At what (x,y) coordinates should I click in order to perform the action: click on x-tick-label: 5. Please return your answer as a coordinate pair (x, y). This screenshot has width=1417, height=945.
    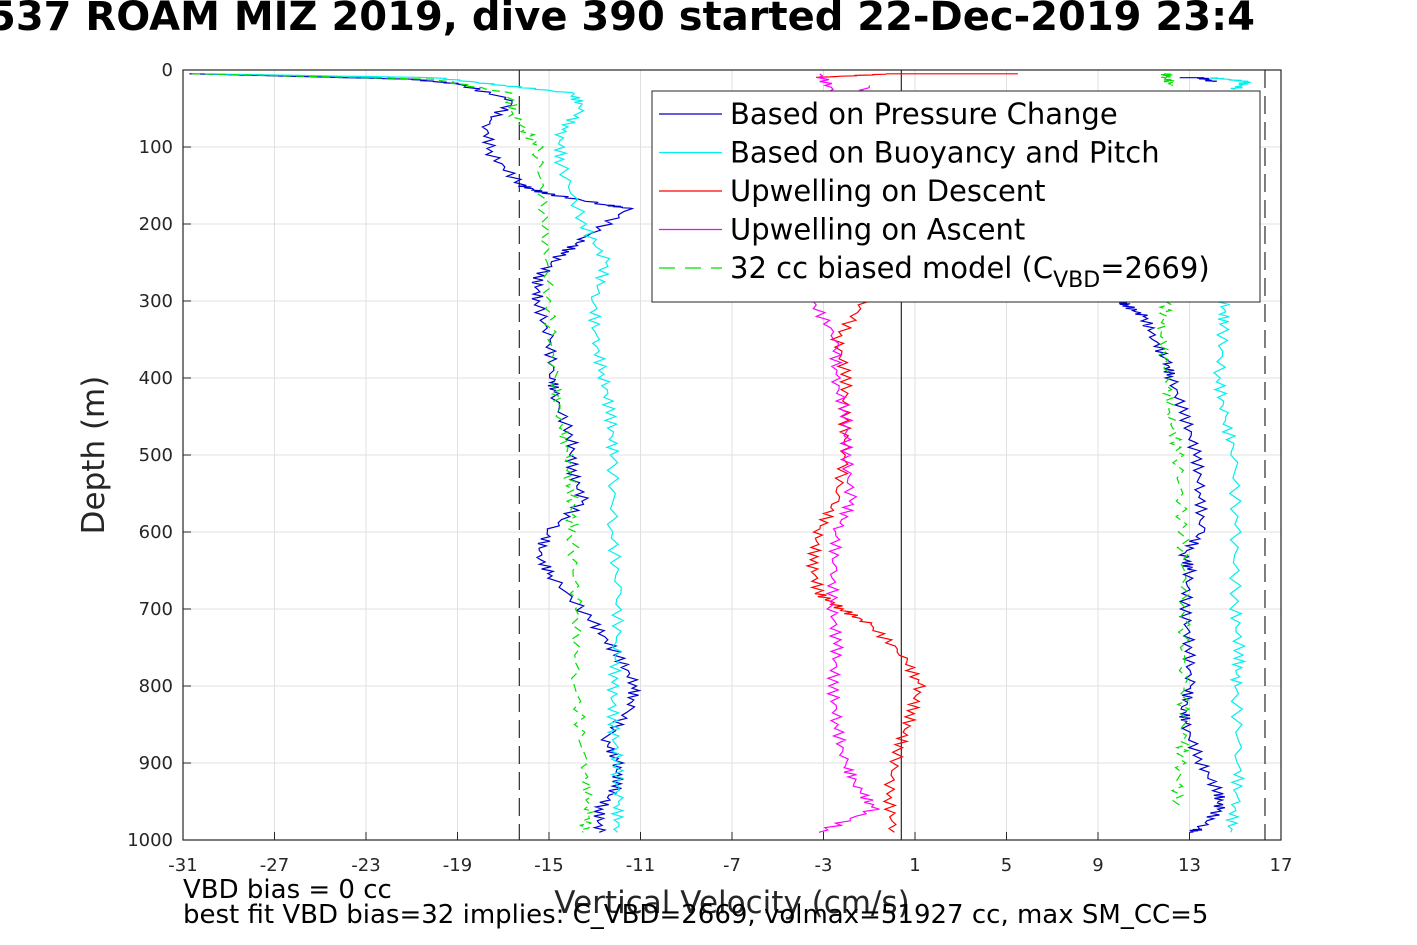
    Looking at the image, I should click on (1006, 865).